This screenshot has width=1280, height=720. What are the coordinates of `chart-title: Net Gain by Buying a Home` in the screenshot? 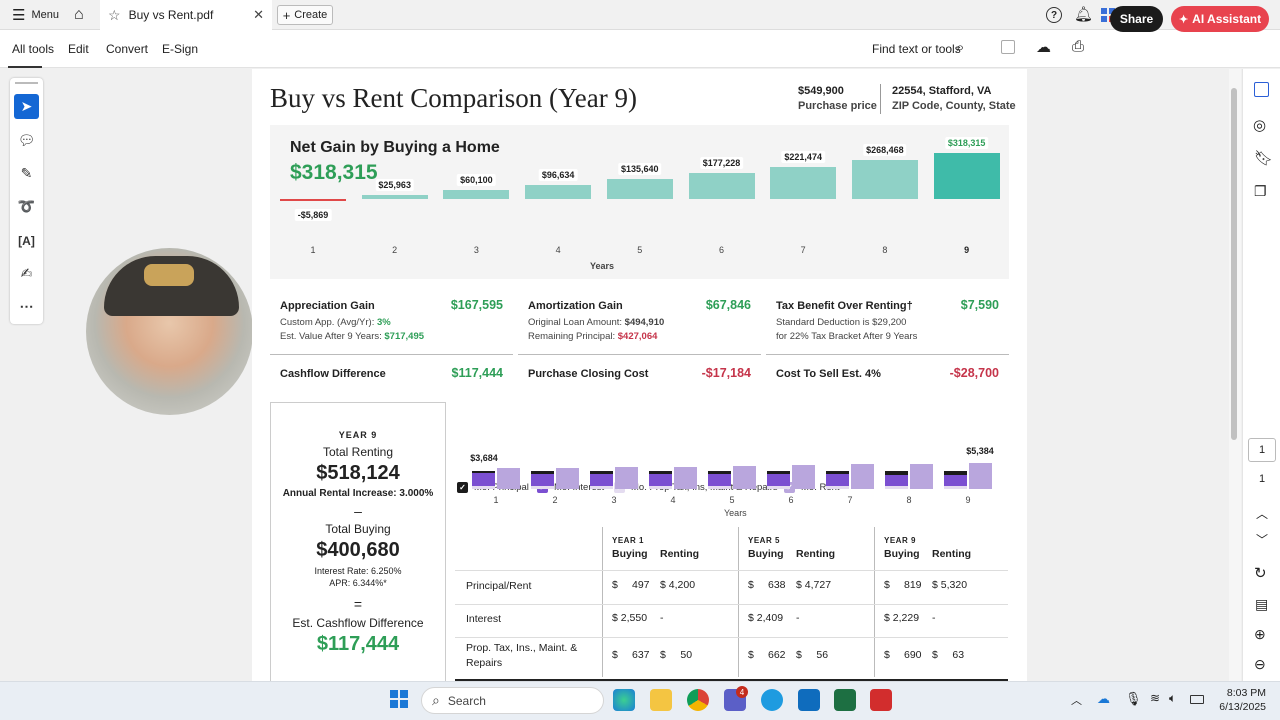 It's located at (395, 147).